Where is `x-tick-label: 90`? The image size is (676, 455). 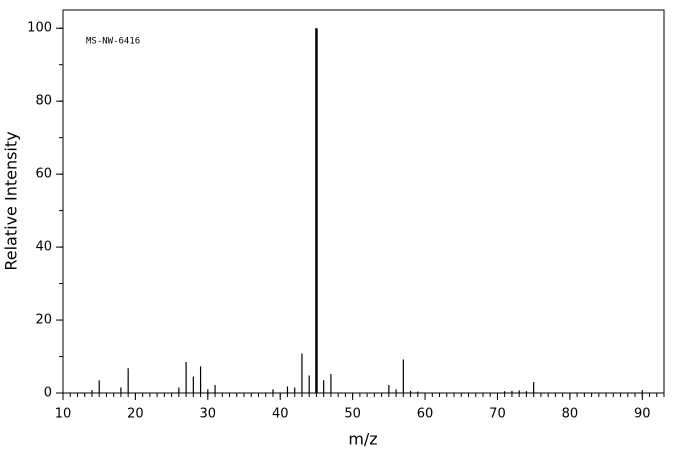
x-tick-label: 90 is located at coordinates (642, 414).